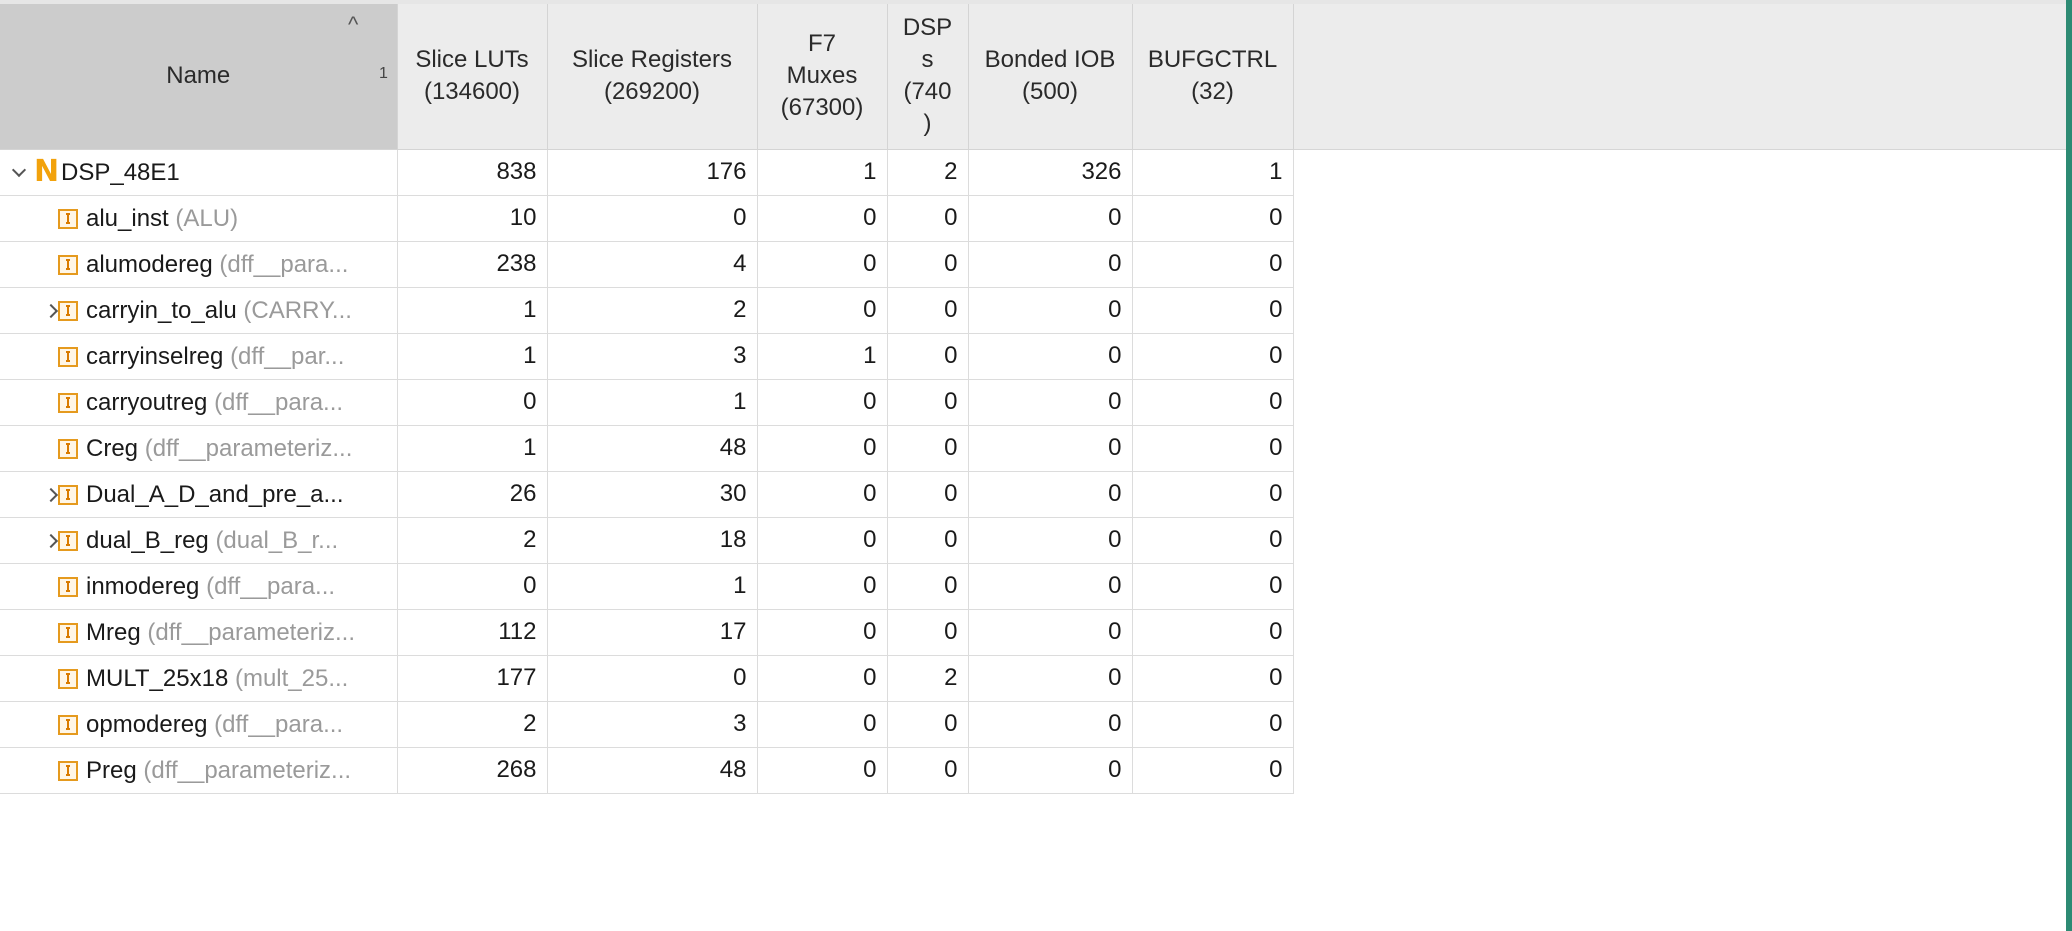  I want to click on table-row: opmodereg (dff__para... 2 3 0 0 0 0, so click(647, 724).